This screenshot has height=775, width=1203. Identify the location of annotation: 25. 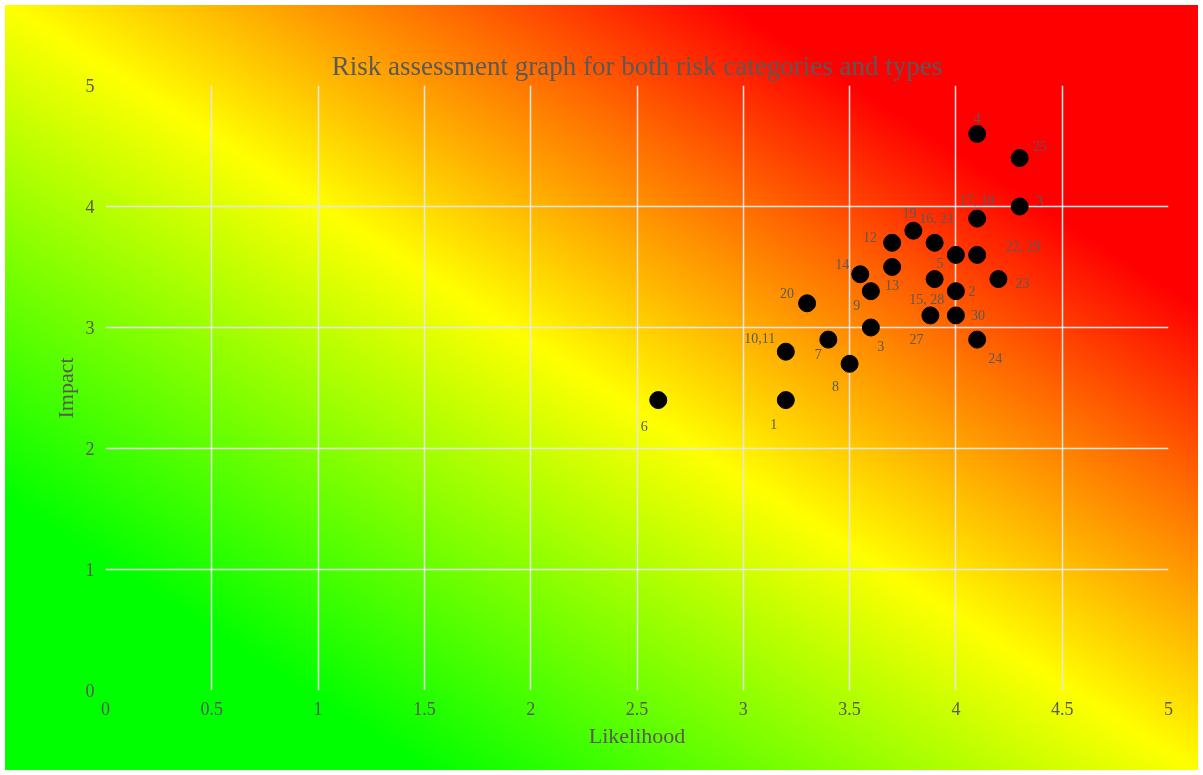
(1039, 147).